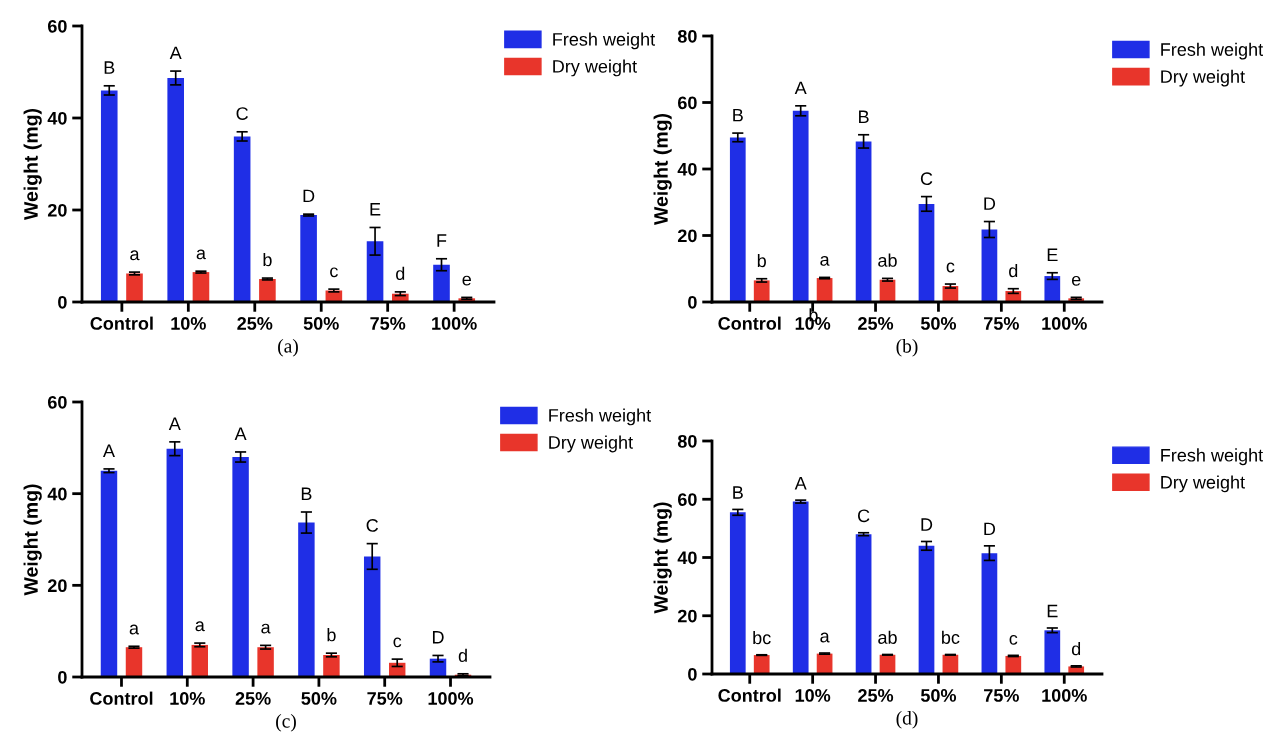 The image size is (1266, 749). Describe the element at coordinates (907, 719) in the screenshot. I see `x-axis-title: (d)` at that location.